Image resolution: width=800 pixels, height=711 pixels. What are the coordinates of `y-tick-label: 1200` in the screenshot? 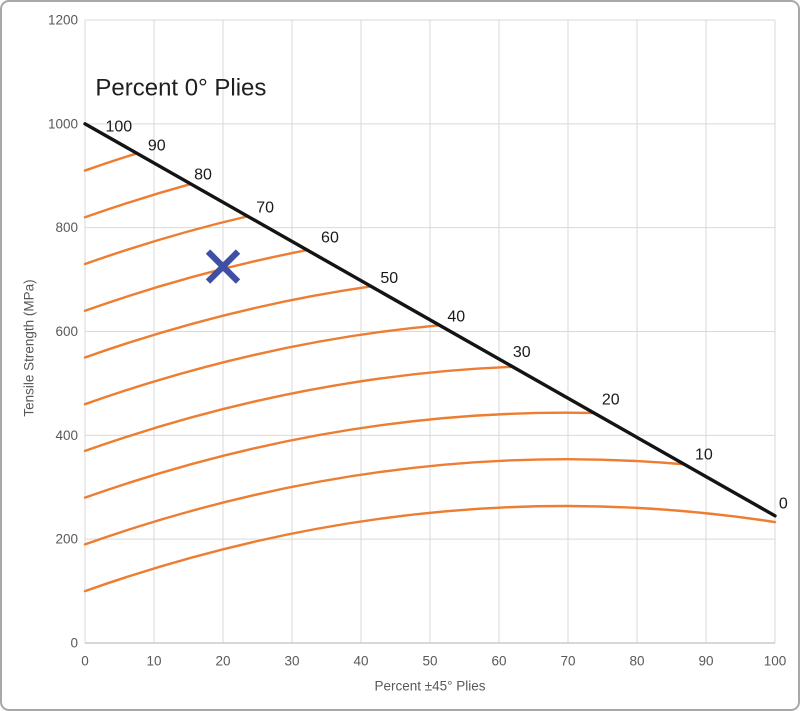 It's located at (63, 20).